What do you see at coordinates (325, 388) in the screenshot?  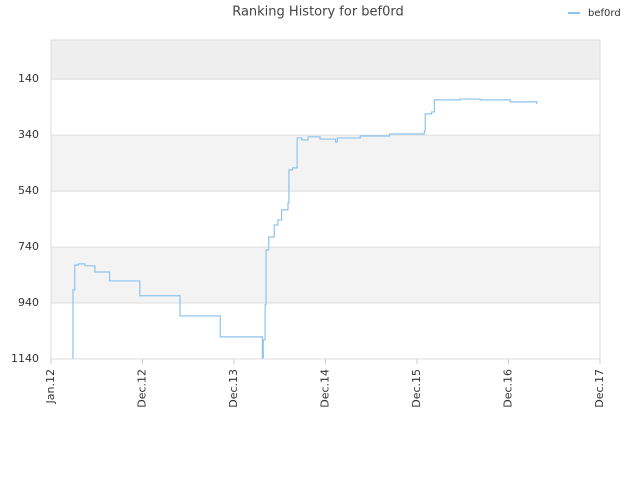 I see `x-tick-label: Dec.14` at bounding box center [325, 388].